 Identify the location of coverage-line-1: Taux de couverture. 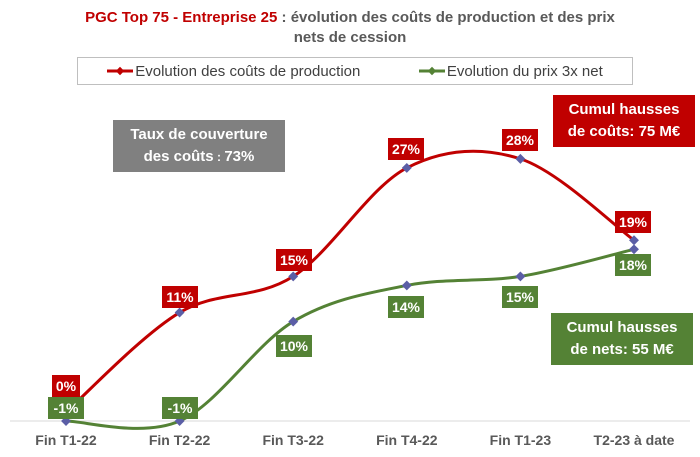
(199, 134).